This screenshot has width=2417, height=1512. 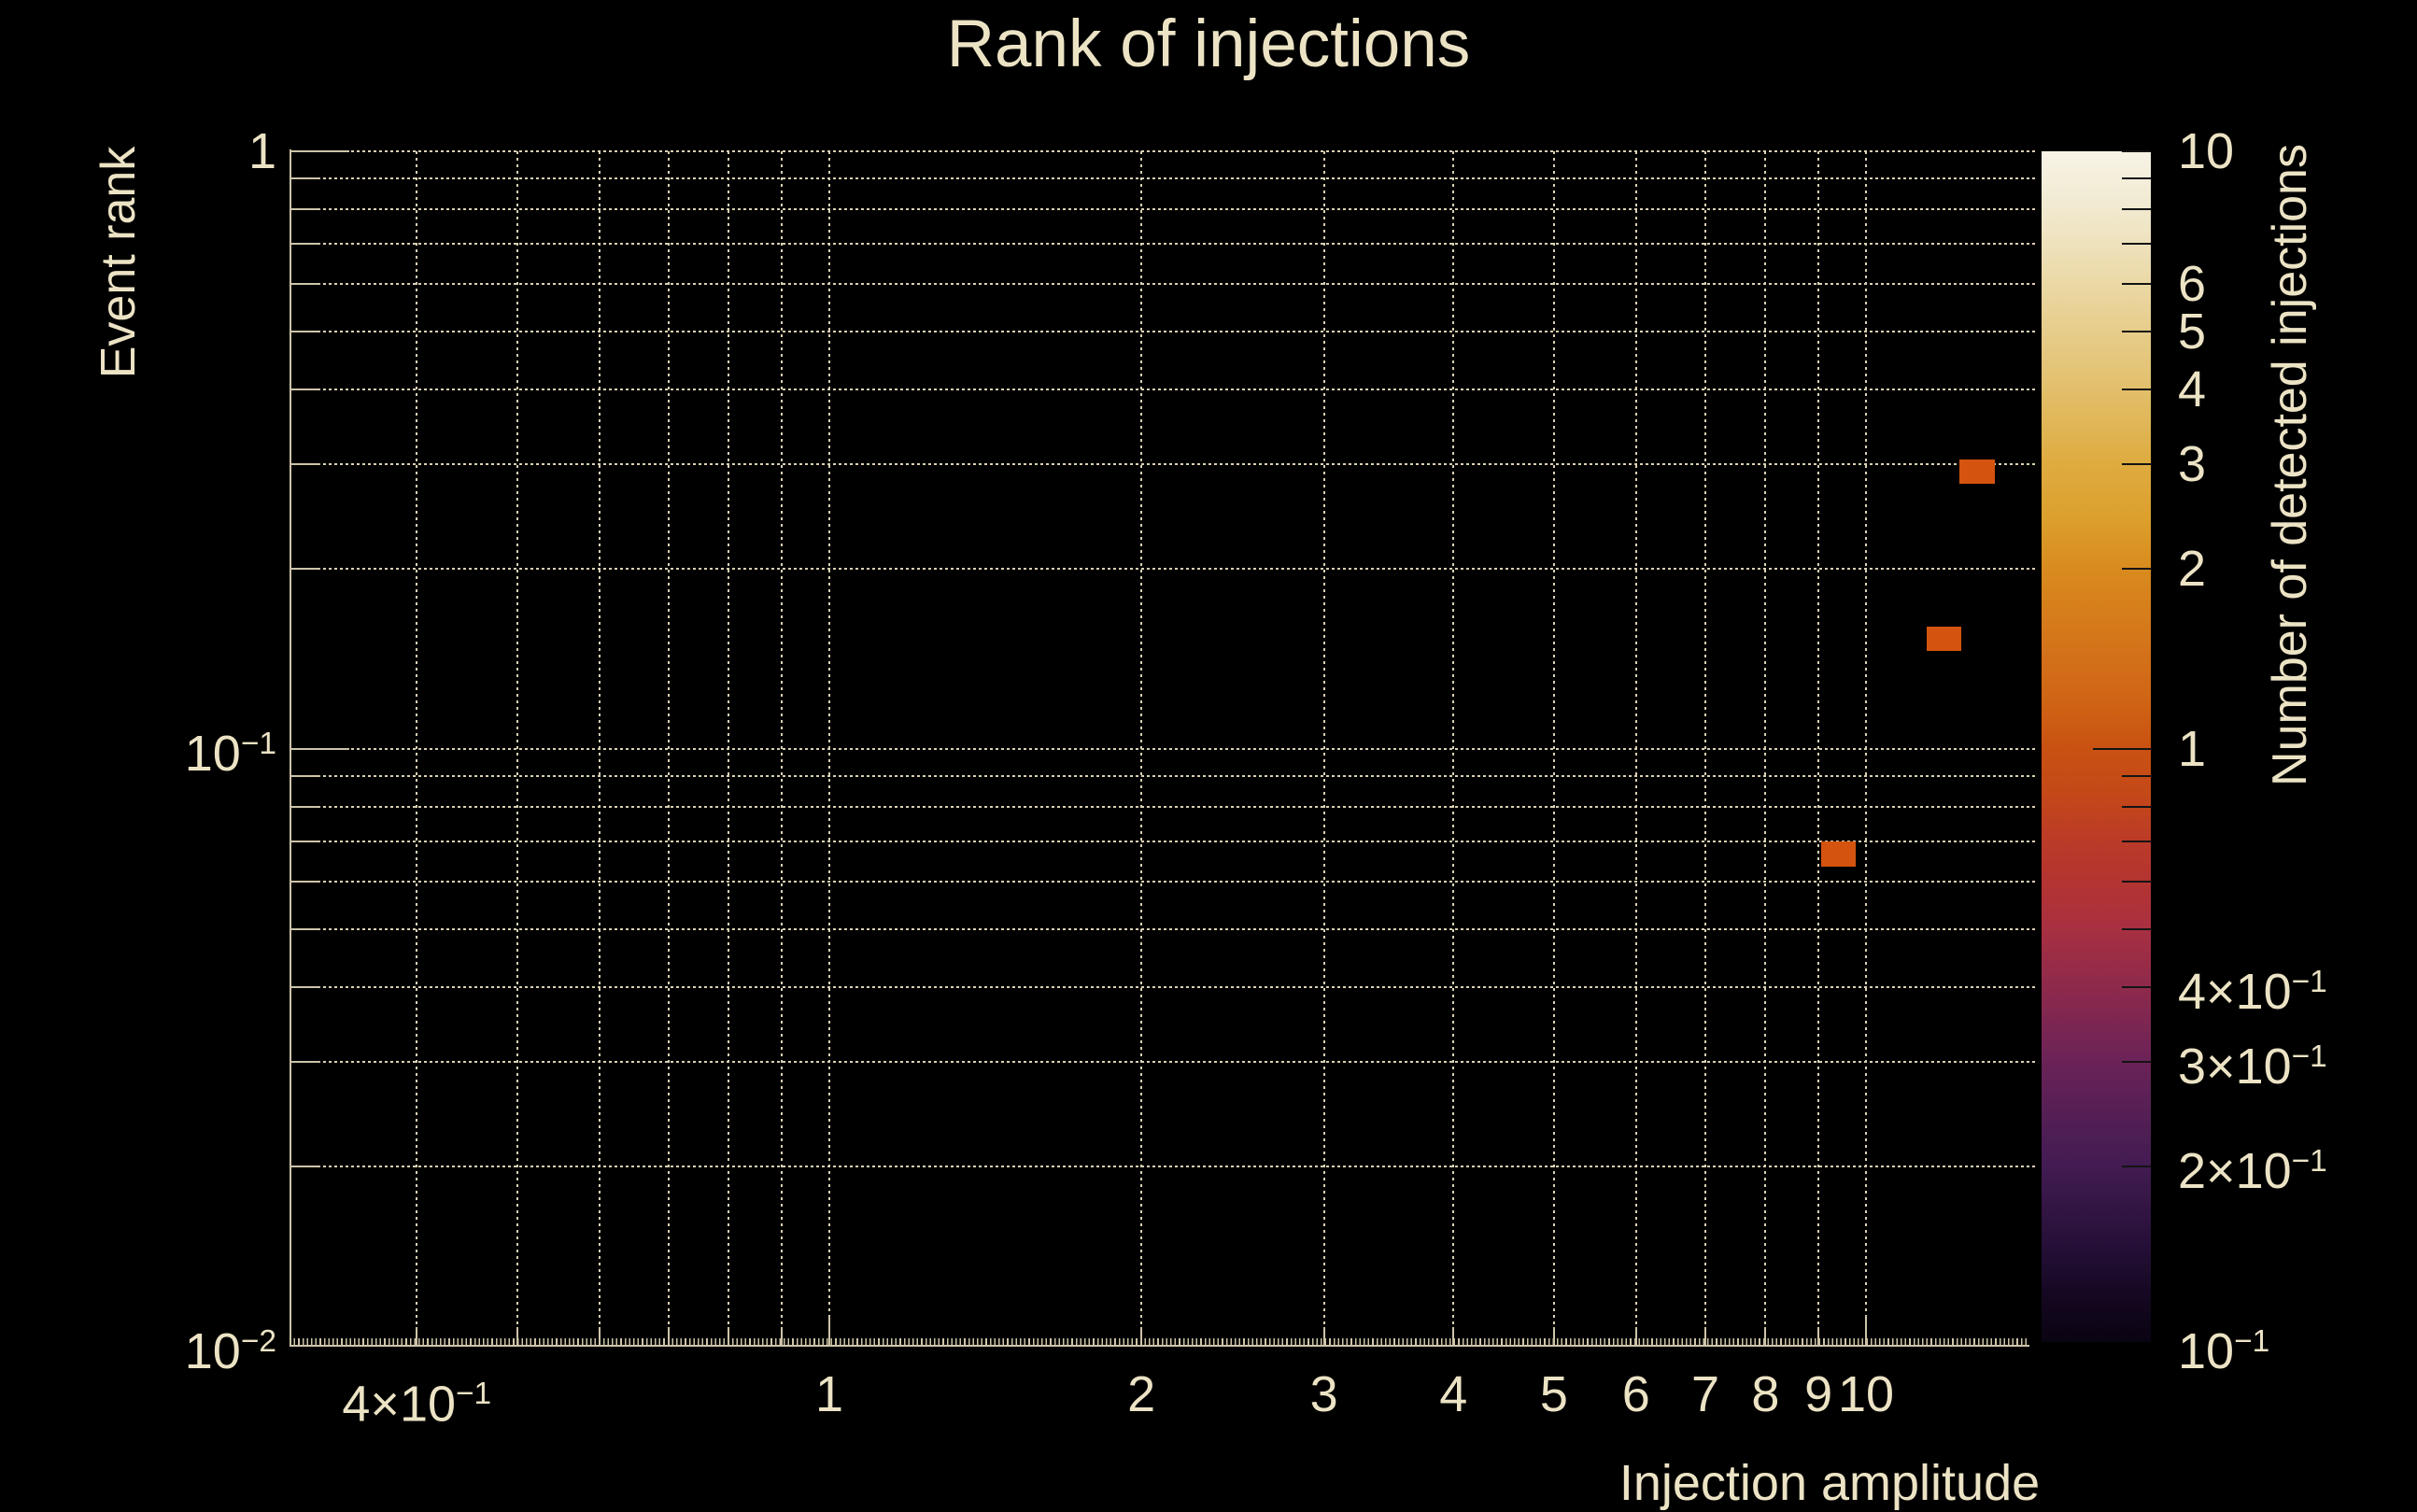 I want to click on chart-title: Rank of injections, so click(x=1208, y=44).